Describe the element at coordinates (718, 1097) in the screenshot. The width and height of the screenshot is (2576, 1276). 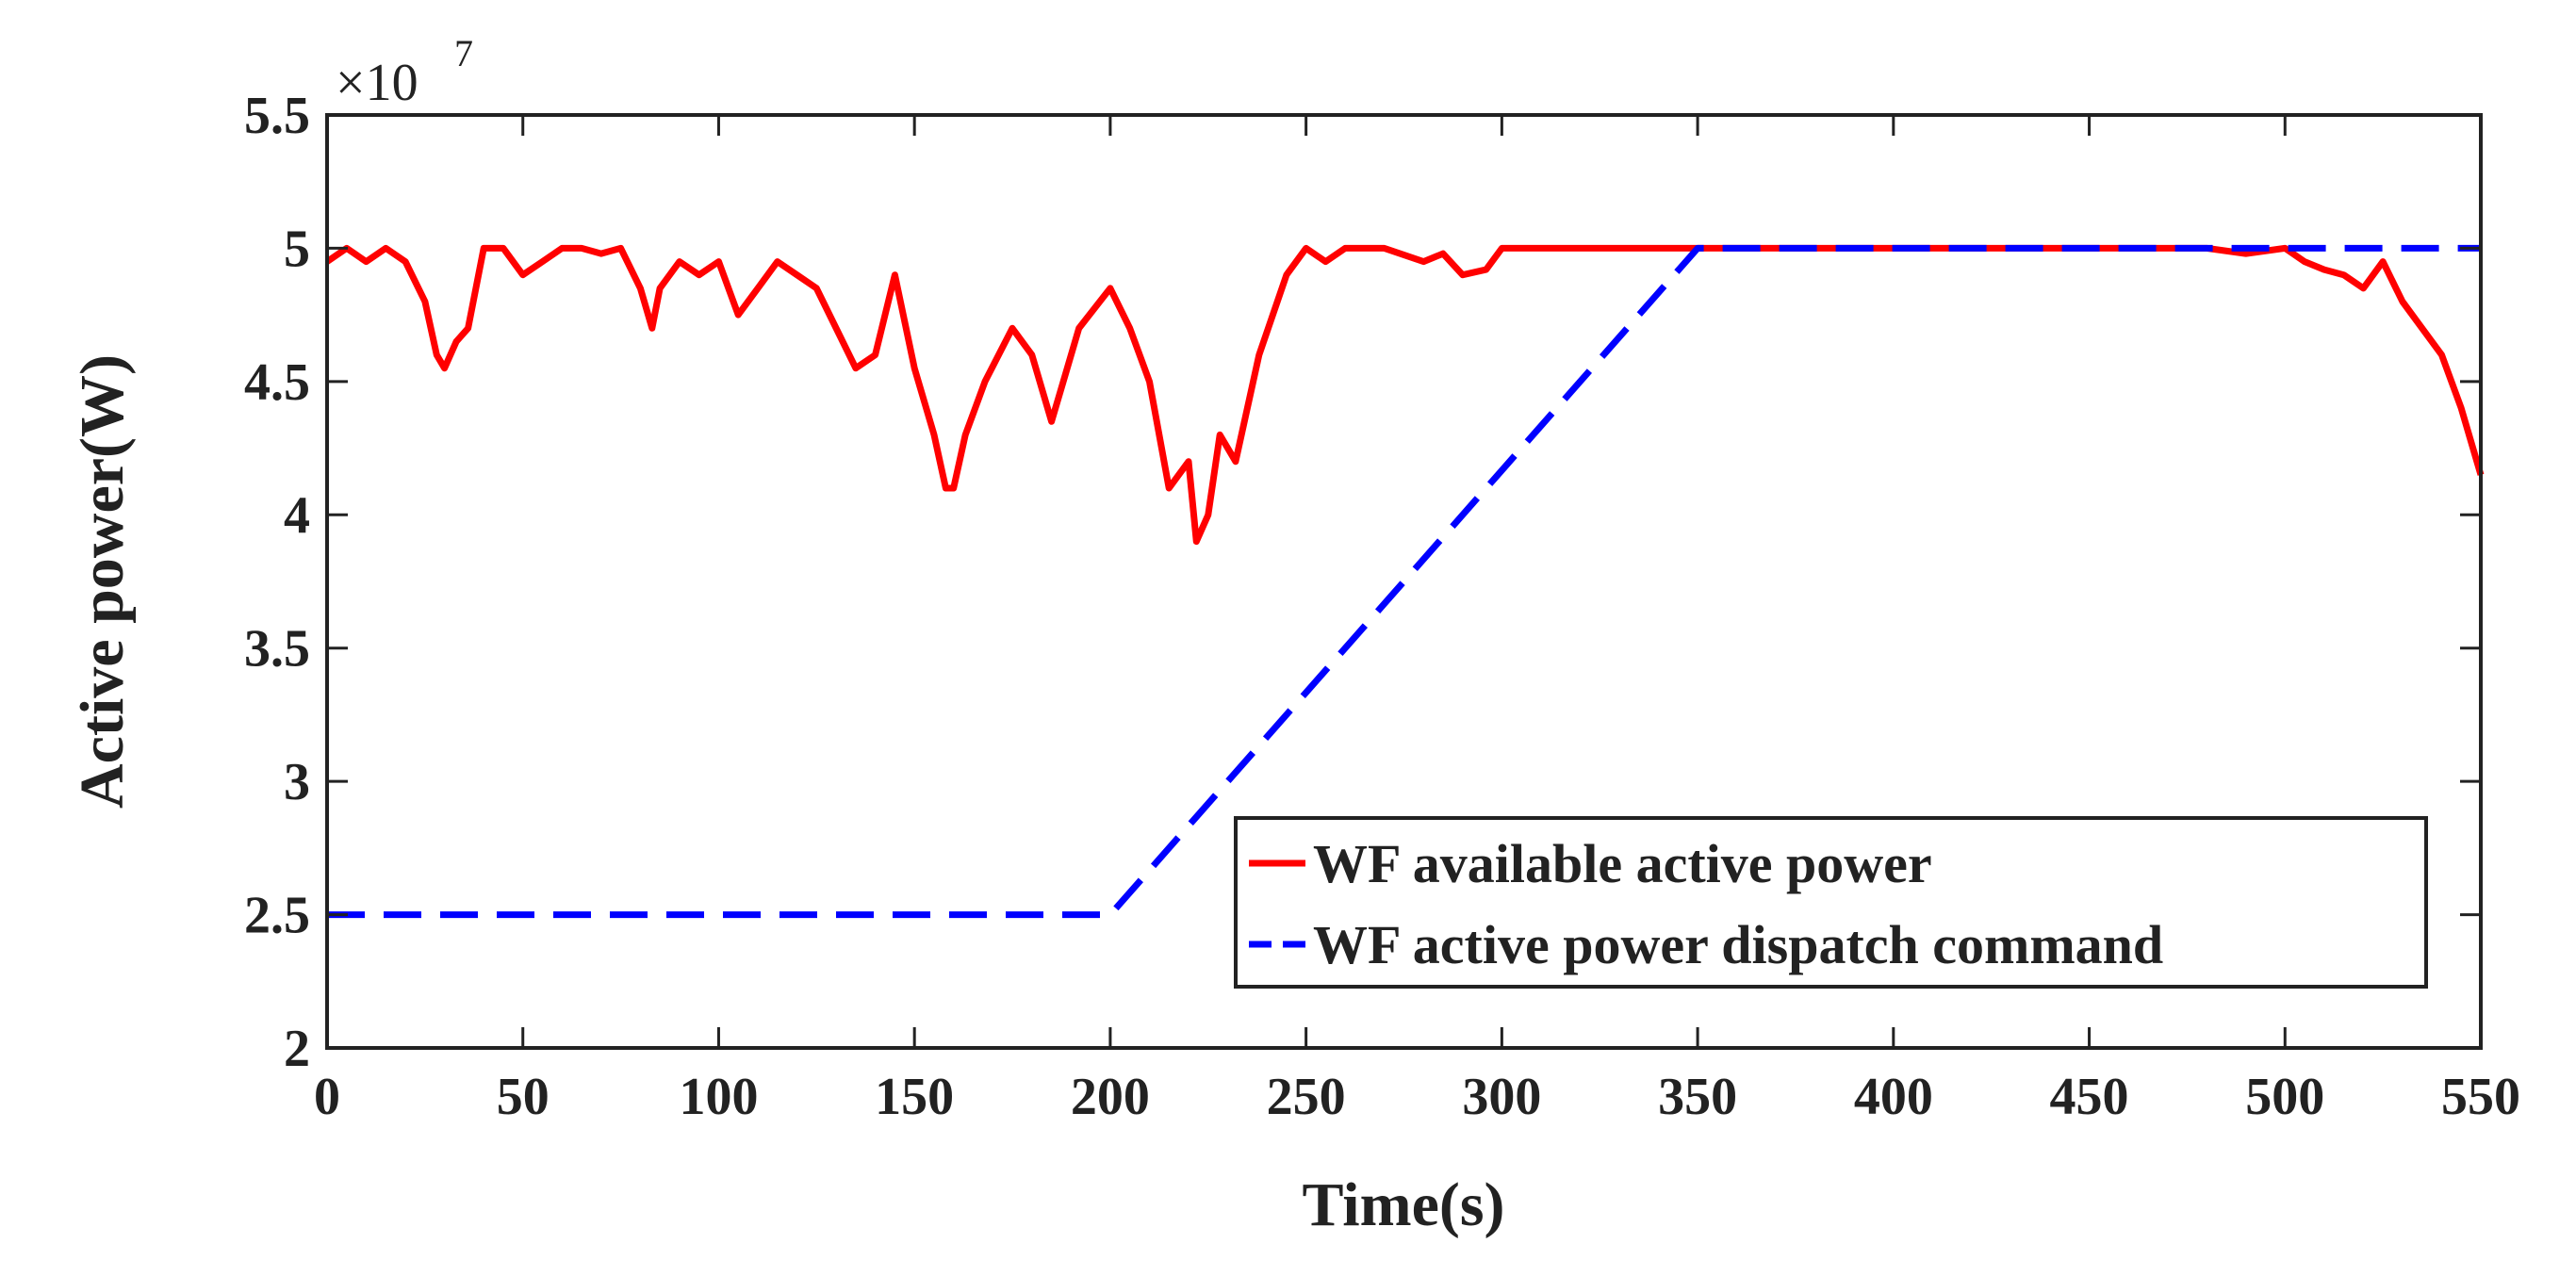
I see `x-tick-label-2: 100` at that location.